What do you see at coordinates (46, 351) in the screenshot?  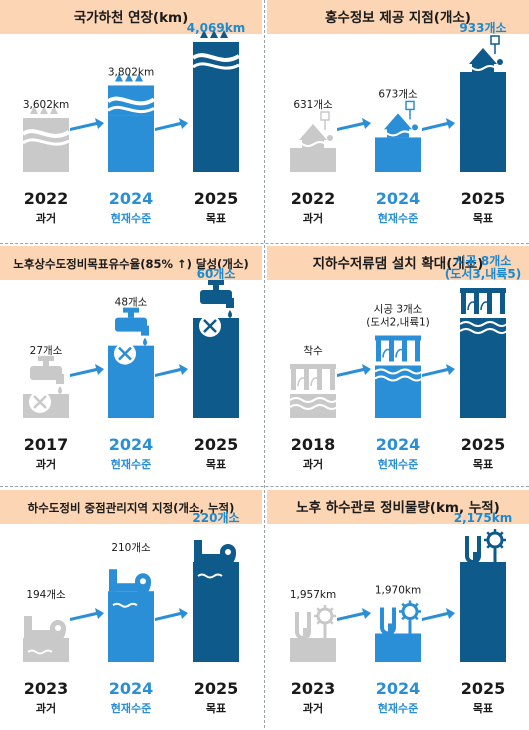 I see `data-label: 27개소` at bounding box center [46, 351].